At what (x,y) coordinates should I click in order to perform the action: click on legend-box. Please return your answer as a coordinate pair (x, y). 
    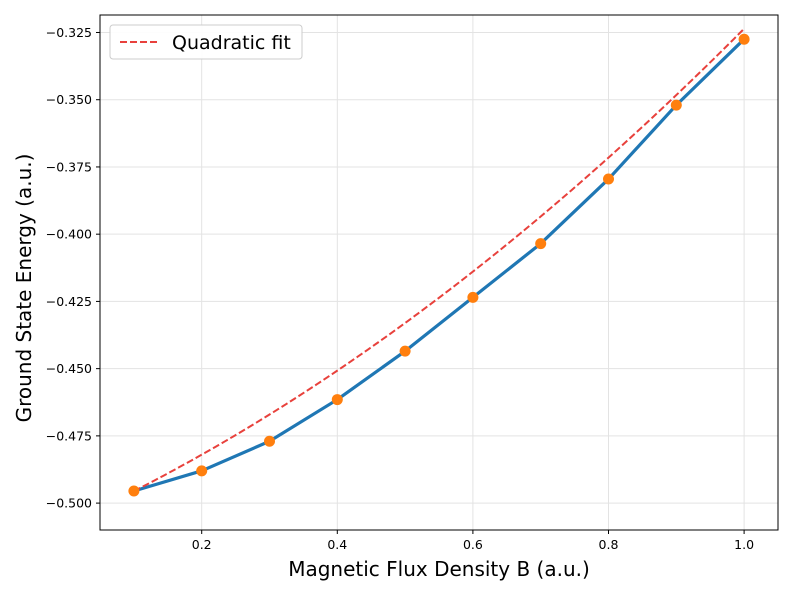
    Looking at the image, I should click on (206, 42).